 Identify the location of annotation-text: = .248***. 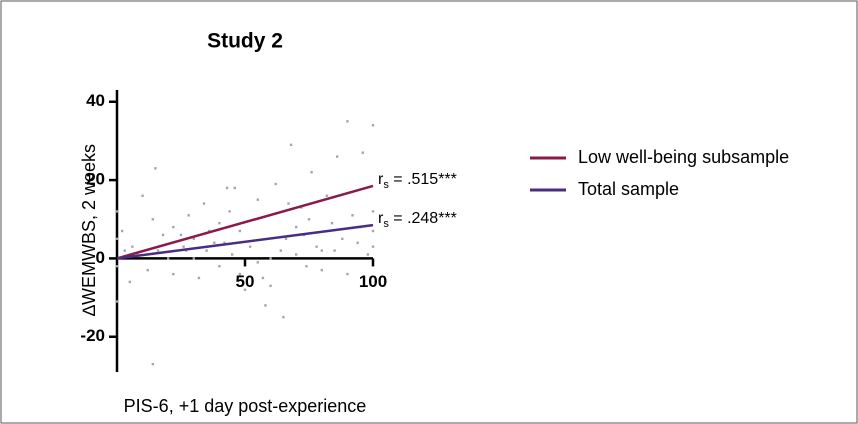
(423, 218).